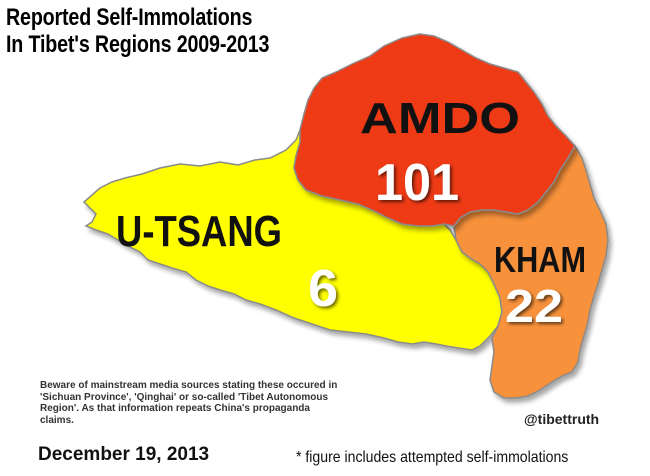 The height and width of the screenshot is (476, 650). What do you see at coordinates (417, 183) in the screenshot?
I see `region-count-amdo: 101` at bounding box center [417, 183].